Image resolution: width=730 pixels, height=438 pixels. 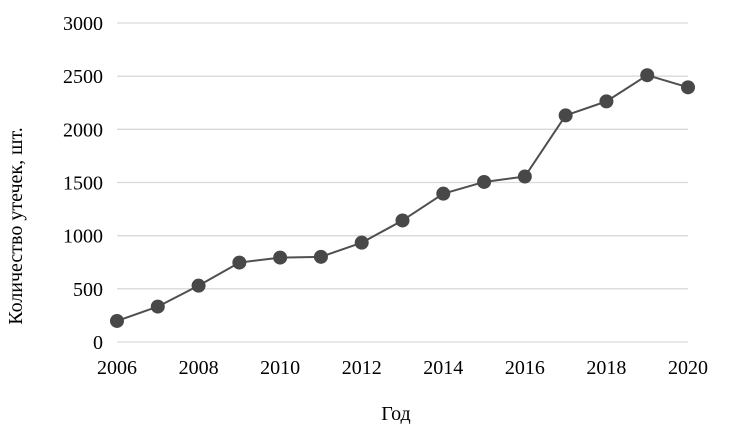 I want to click on y-axis-title: Количество утечек, шт., so click(x=16, y=226).